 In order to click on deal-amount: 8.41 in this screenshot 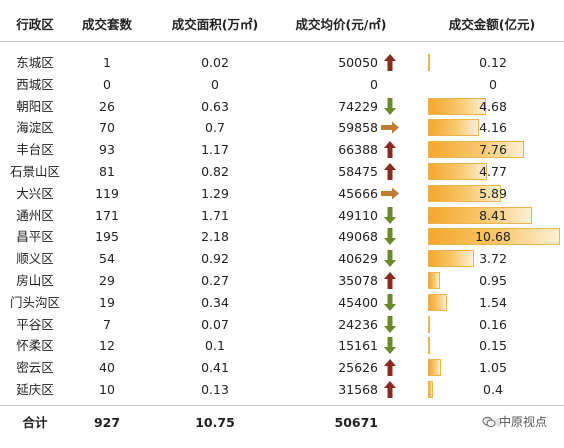, I will do `click(493, 215)`.